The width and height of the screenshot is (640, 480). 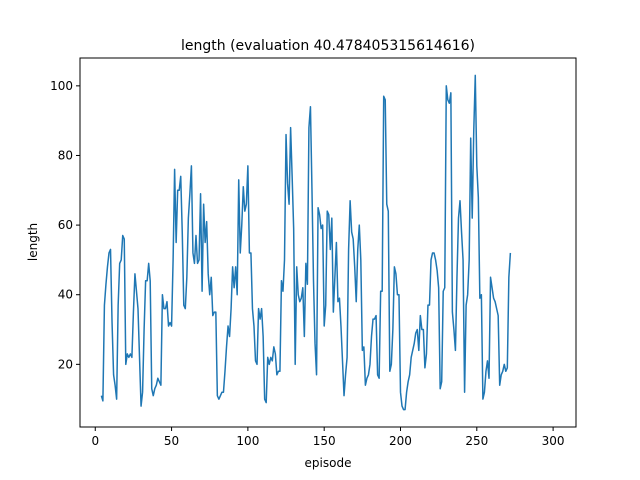 I want to click on y-tick-label: 40, so click(x=65, y=295).